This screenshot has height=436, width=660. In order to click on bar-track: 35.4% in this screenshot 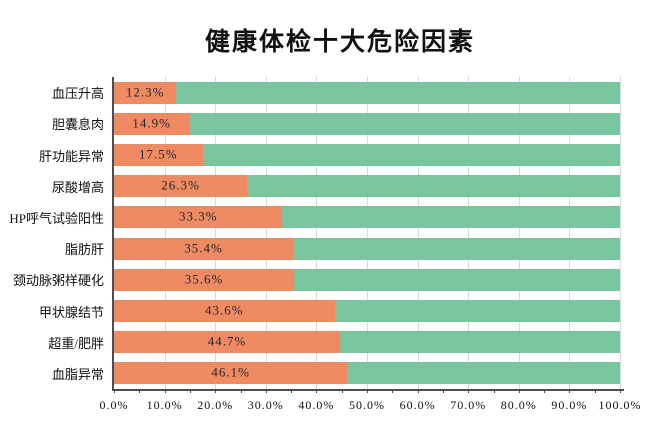, I will do `click(367, 248)`.